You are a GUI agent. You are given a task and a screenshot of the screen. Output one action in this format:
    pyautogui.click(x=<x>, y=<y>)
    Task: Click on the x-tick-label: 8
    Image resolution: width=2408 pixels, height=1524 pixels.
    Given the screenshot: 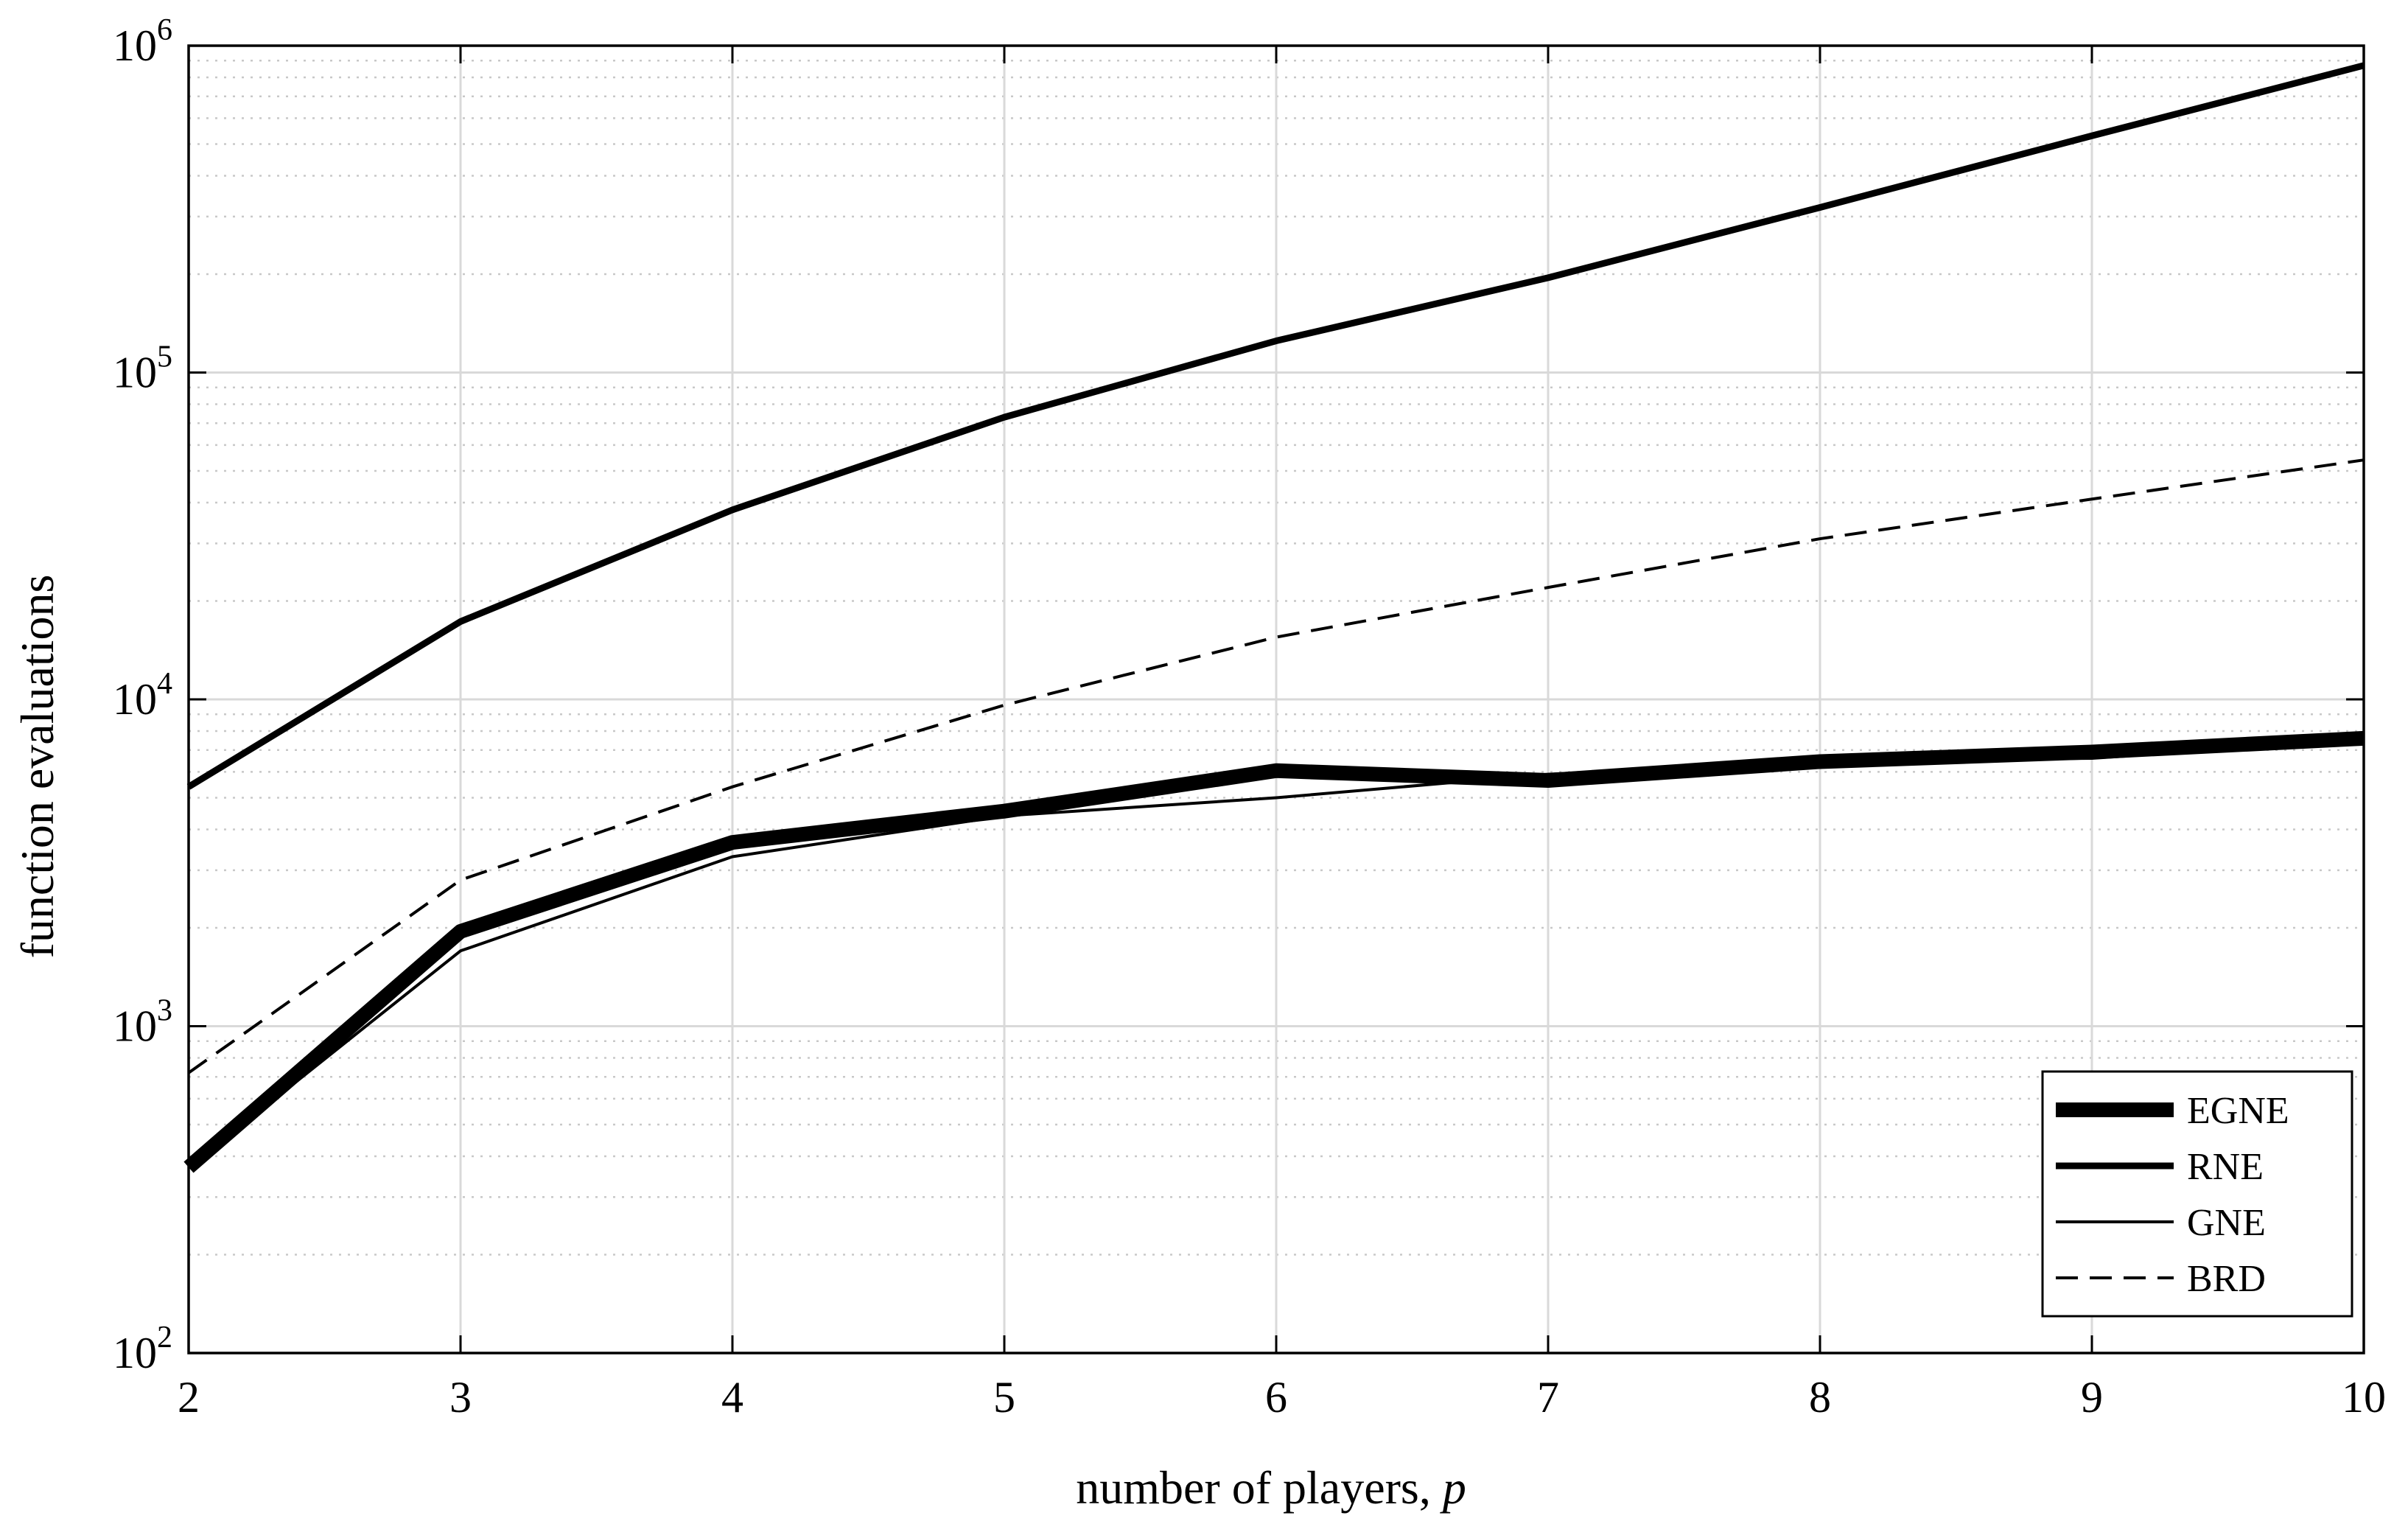 What is the action you would take?
    pyautogui.click(x=1820, y=1397)
    